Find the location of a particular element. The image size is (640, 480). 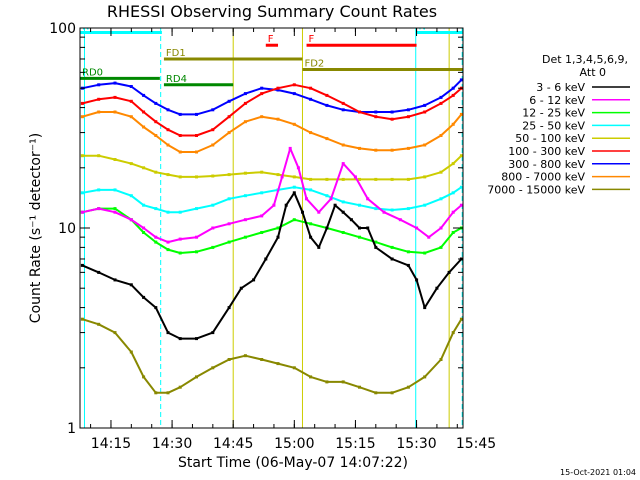

series-100-300-kev-line is located at coordinates (272, 110).